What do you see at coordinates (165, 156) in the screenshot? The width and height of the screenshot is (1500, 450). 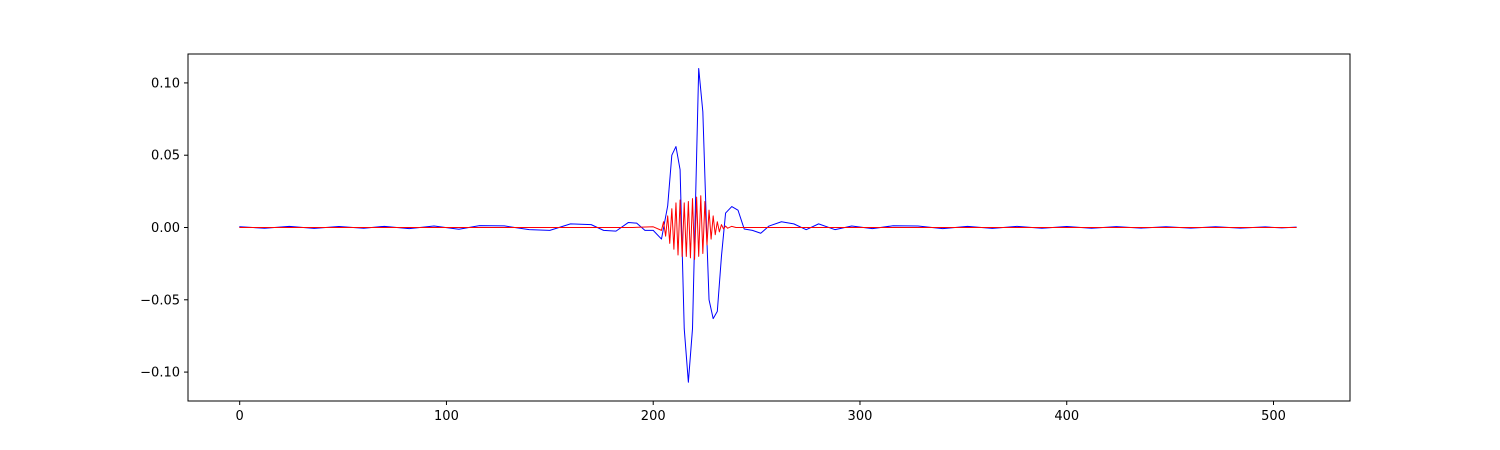 I see `y-tick-label: 0.05` at bounding box center [165, 156].